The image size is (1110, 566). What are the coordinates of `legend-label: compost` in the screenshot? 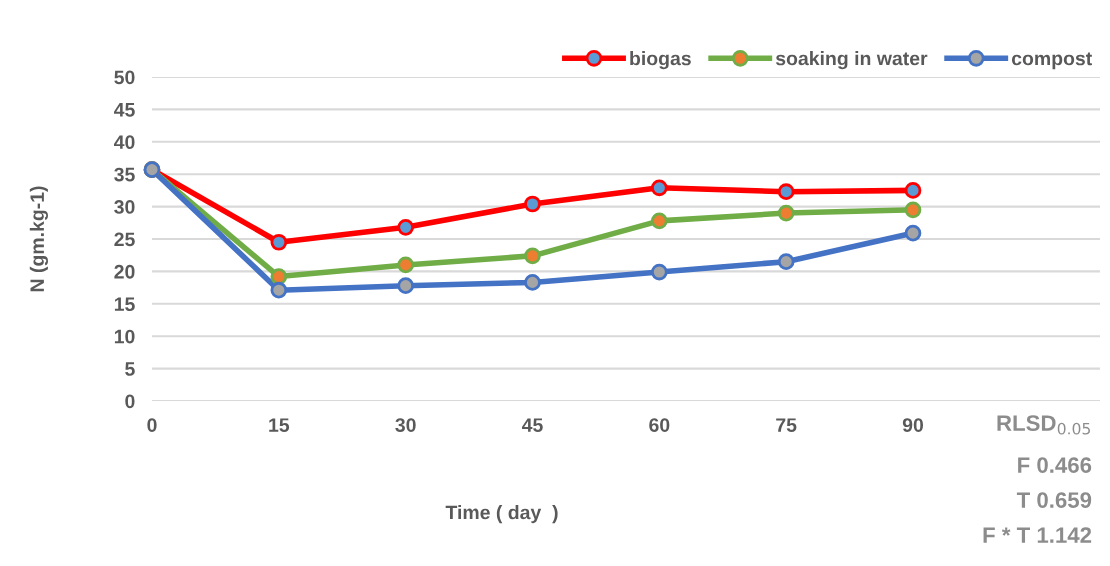 It's located at (1051, 61).